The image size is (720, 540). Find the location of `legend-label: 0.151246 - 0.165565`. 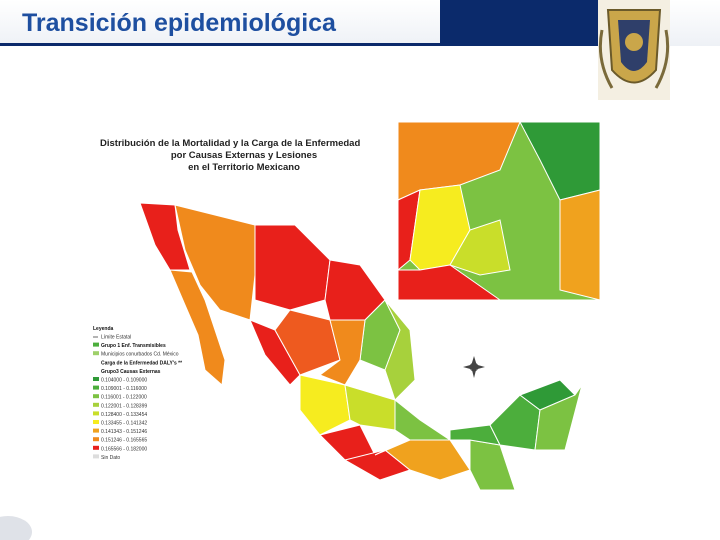

legend-label: 0.151246 - 0.165565 is located at coordinates (124, 441).